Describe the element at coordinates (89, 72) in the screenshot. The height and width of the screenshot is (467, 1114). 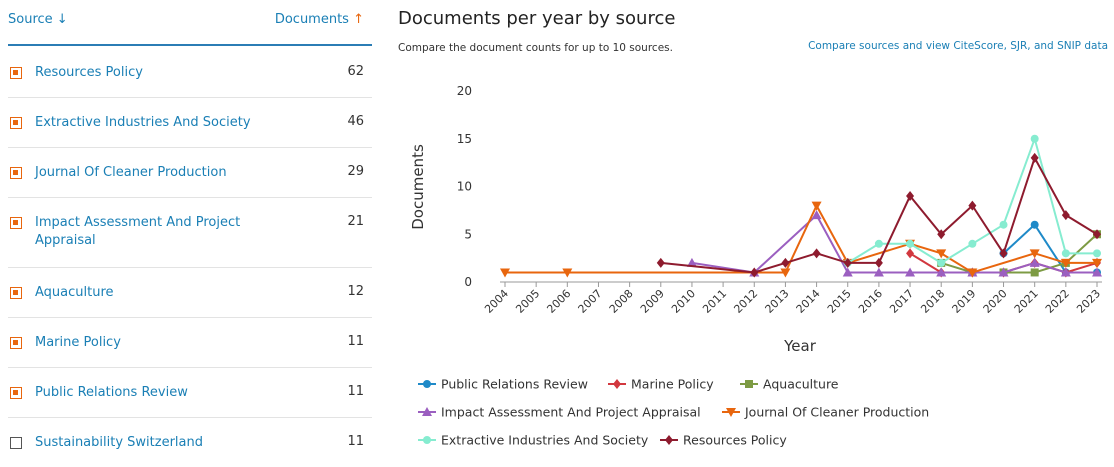
I see `source-name: Resources Policy` at that location.